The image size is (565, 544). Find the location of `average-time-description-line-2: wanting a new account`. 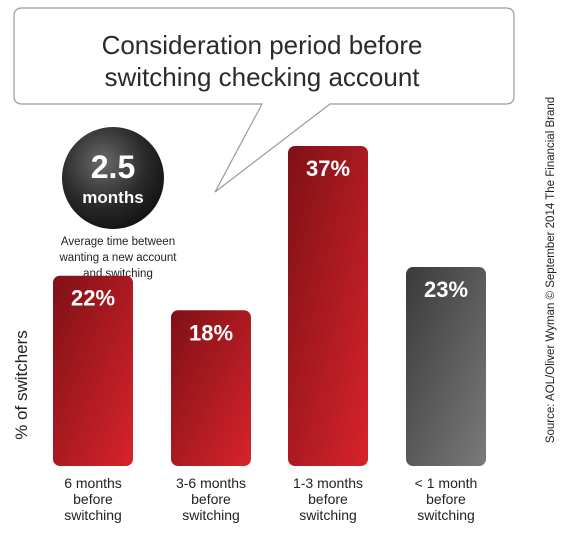

average-time-description-line-2: wanting a new account is located at coordinates (118, 258).